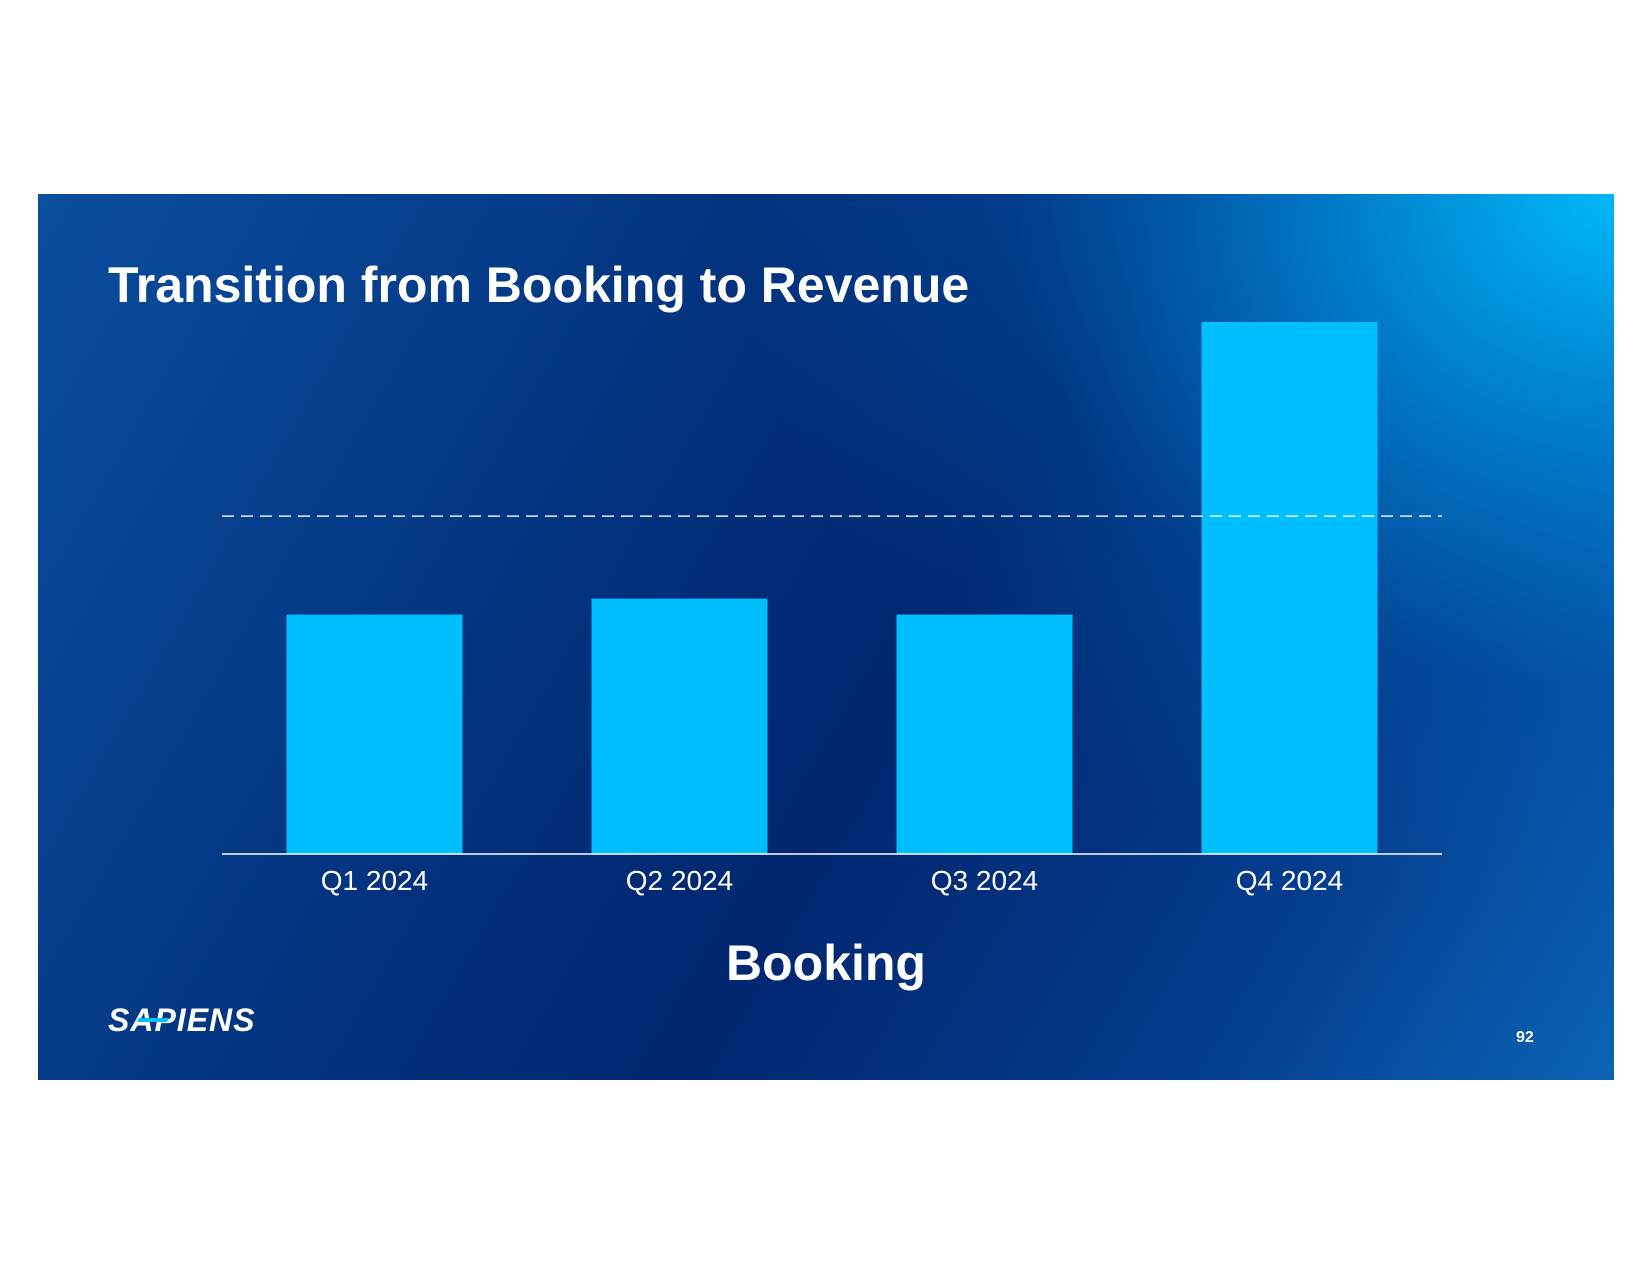  I want to click on sapiens-logo: SAPIENS, so click(181, 1020).